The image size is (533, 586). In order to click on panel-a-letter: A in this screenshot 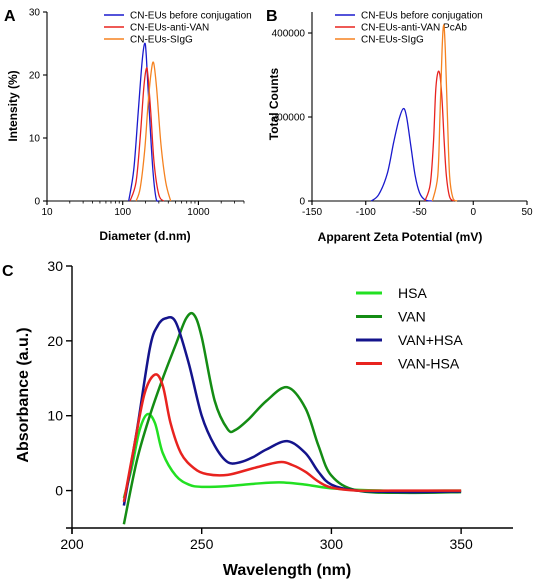, I will do `click(10, 16)`.